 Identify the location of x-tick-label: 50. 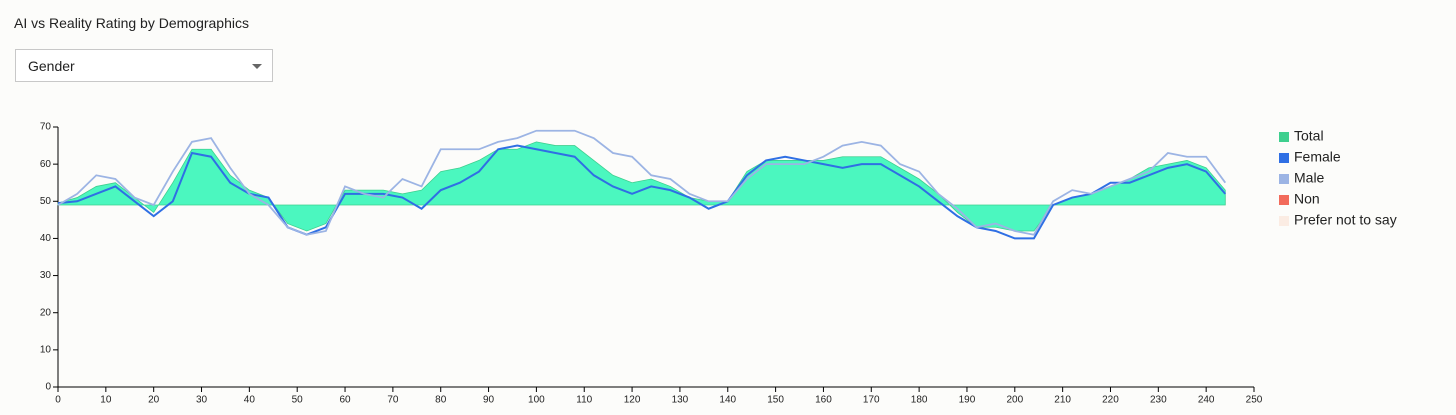
(298, 400).